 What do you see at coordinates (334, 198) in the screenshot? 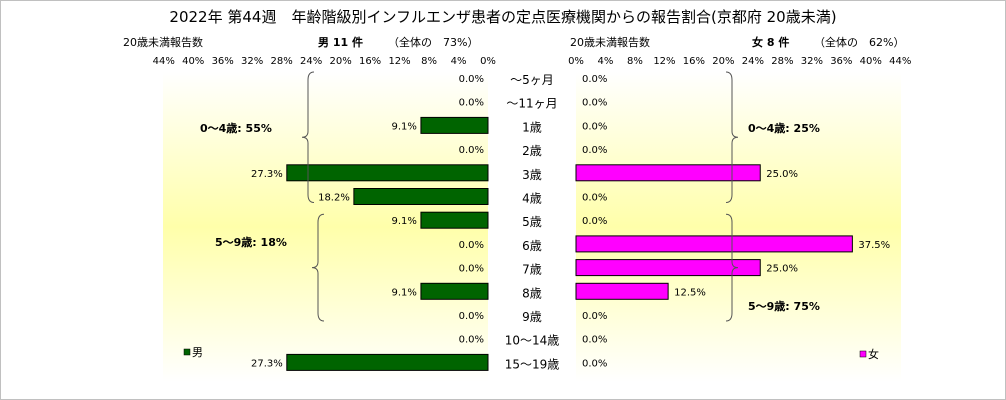
I see `male-value-label: 18.2%` at bounding box center [334, 198].